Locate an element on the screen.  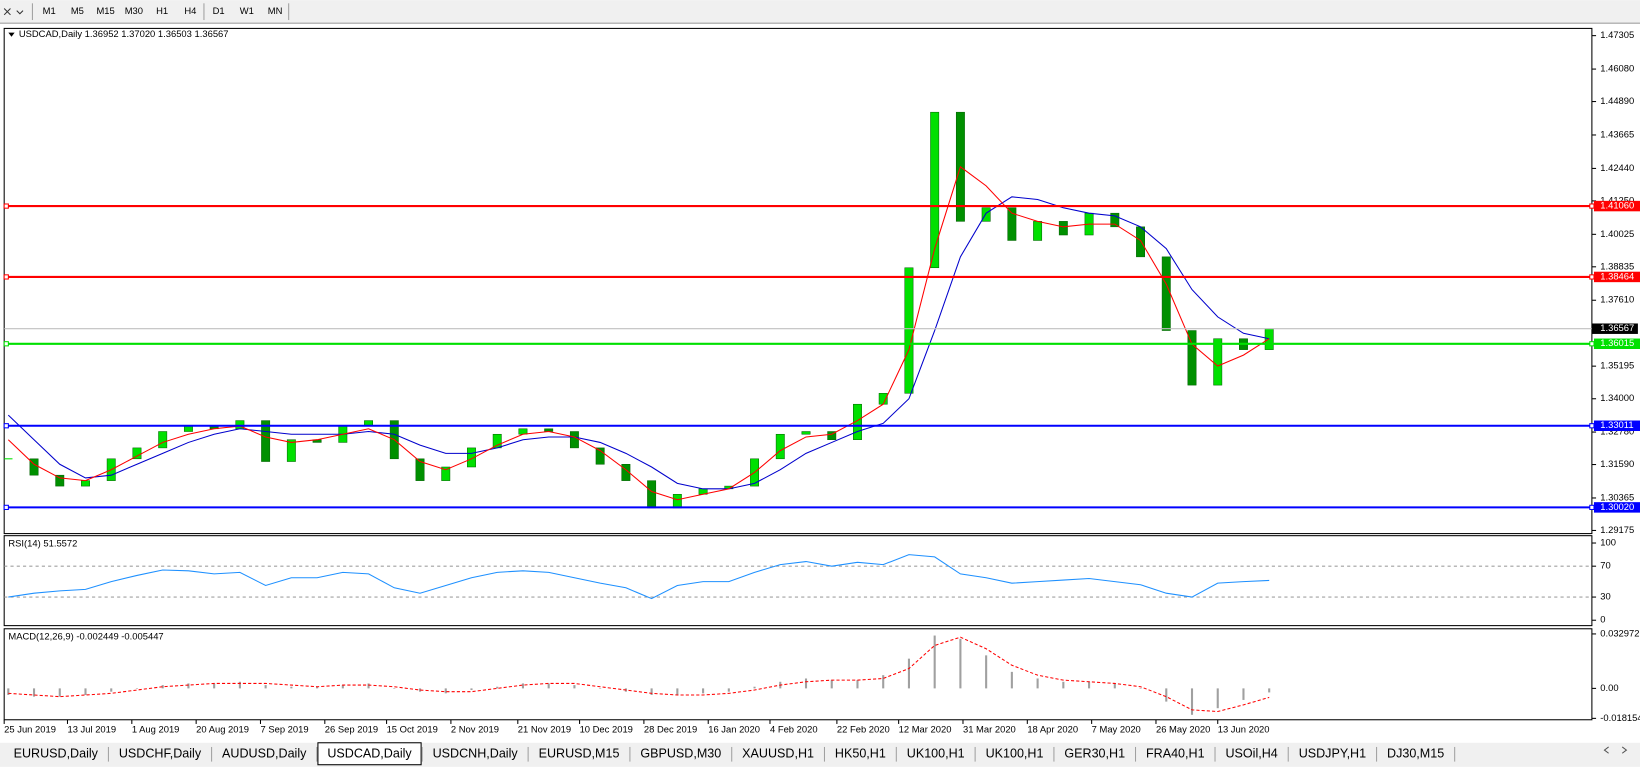
tab-label: EURUSD,M15 is located at coordinates (579, 754).